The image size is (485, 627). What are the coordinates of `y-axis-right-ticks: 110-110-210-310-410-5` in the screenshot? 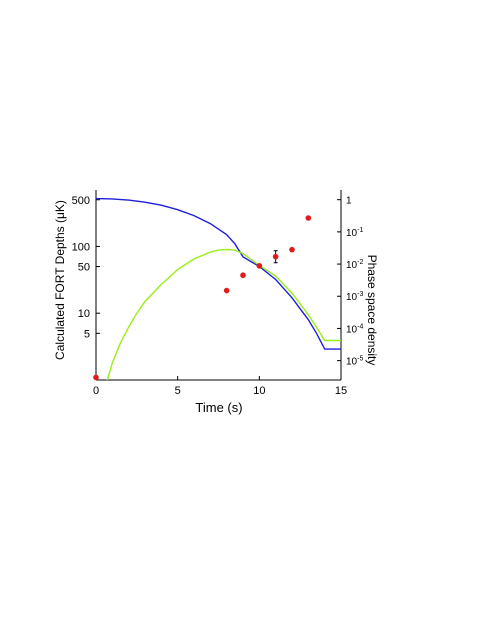 It's located at (350, 282).